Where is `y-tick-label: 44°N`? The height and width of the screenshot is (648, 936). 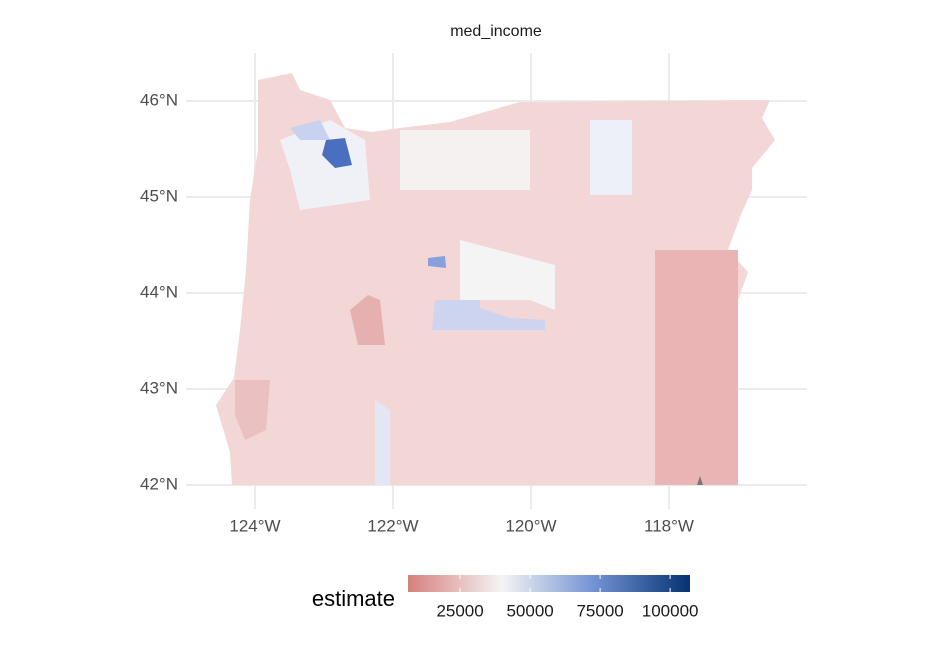 y-tick-label: 44°N is located at coordinates (159, 291).